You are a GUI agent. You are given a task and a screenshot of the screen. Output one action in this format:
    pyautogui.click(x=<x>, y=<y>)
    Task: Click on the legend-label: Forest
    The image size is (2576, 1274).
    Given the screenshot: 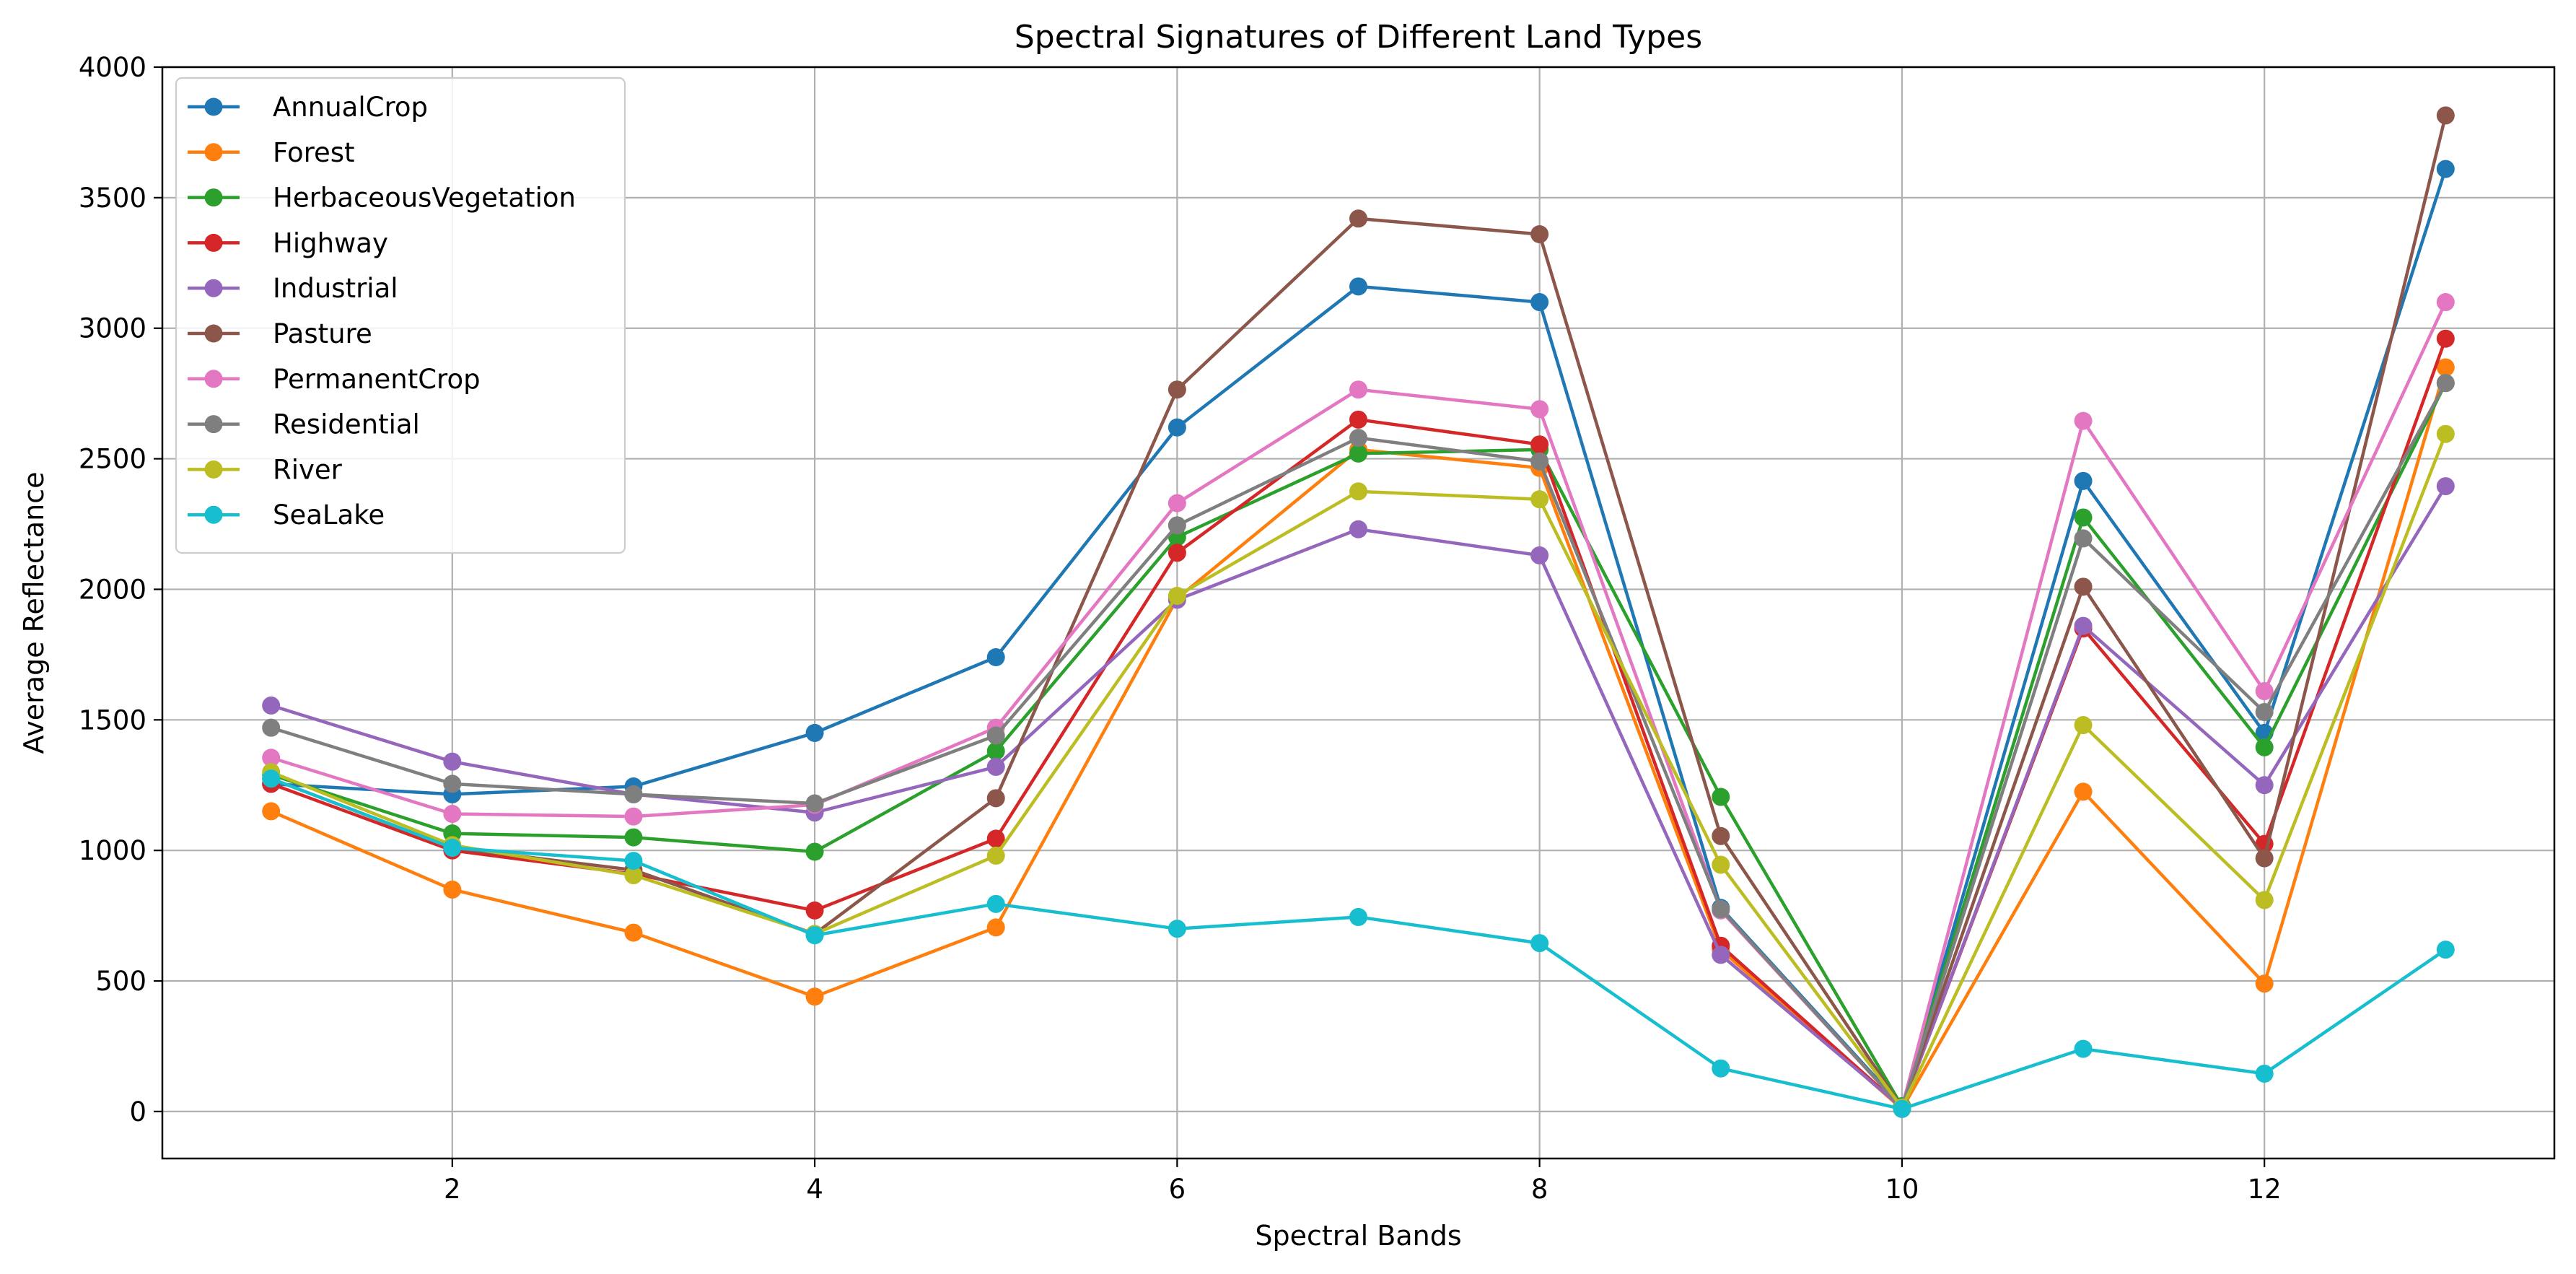 What is the action you would take?
    pyautogui.click(x=314, y=152)
    